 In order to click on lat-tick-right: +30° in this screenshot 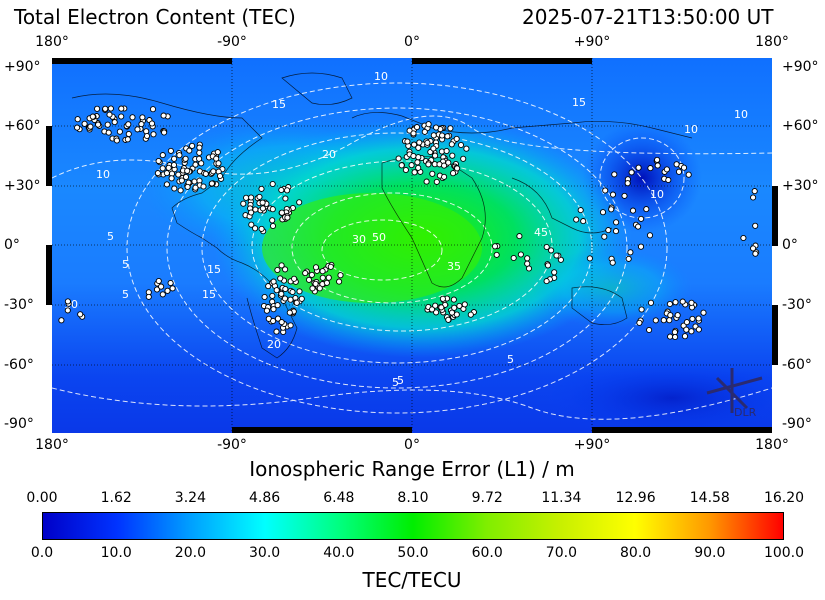, I will do `click(800, 186)`.